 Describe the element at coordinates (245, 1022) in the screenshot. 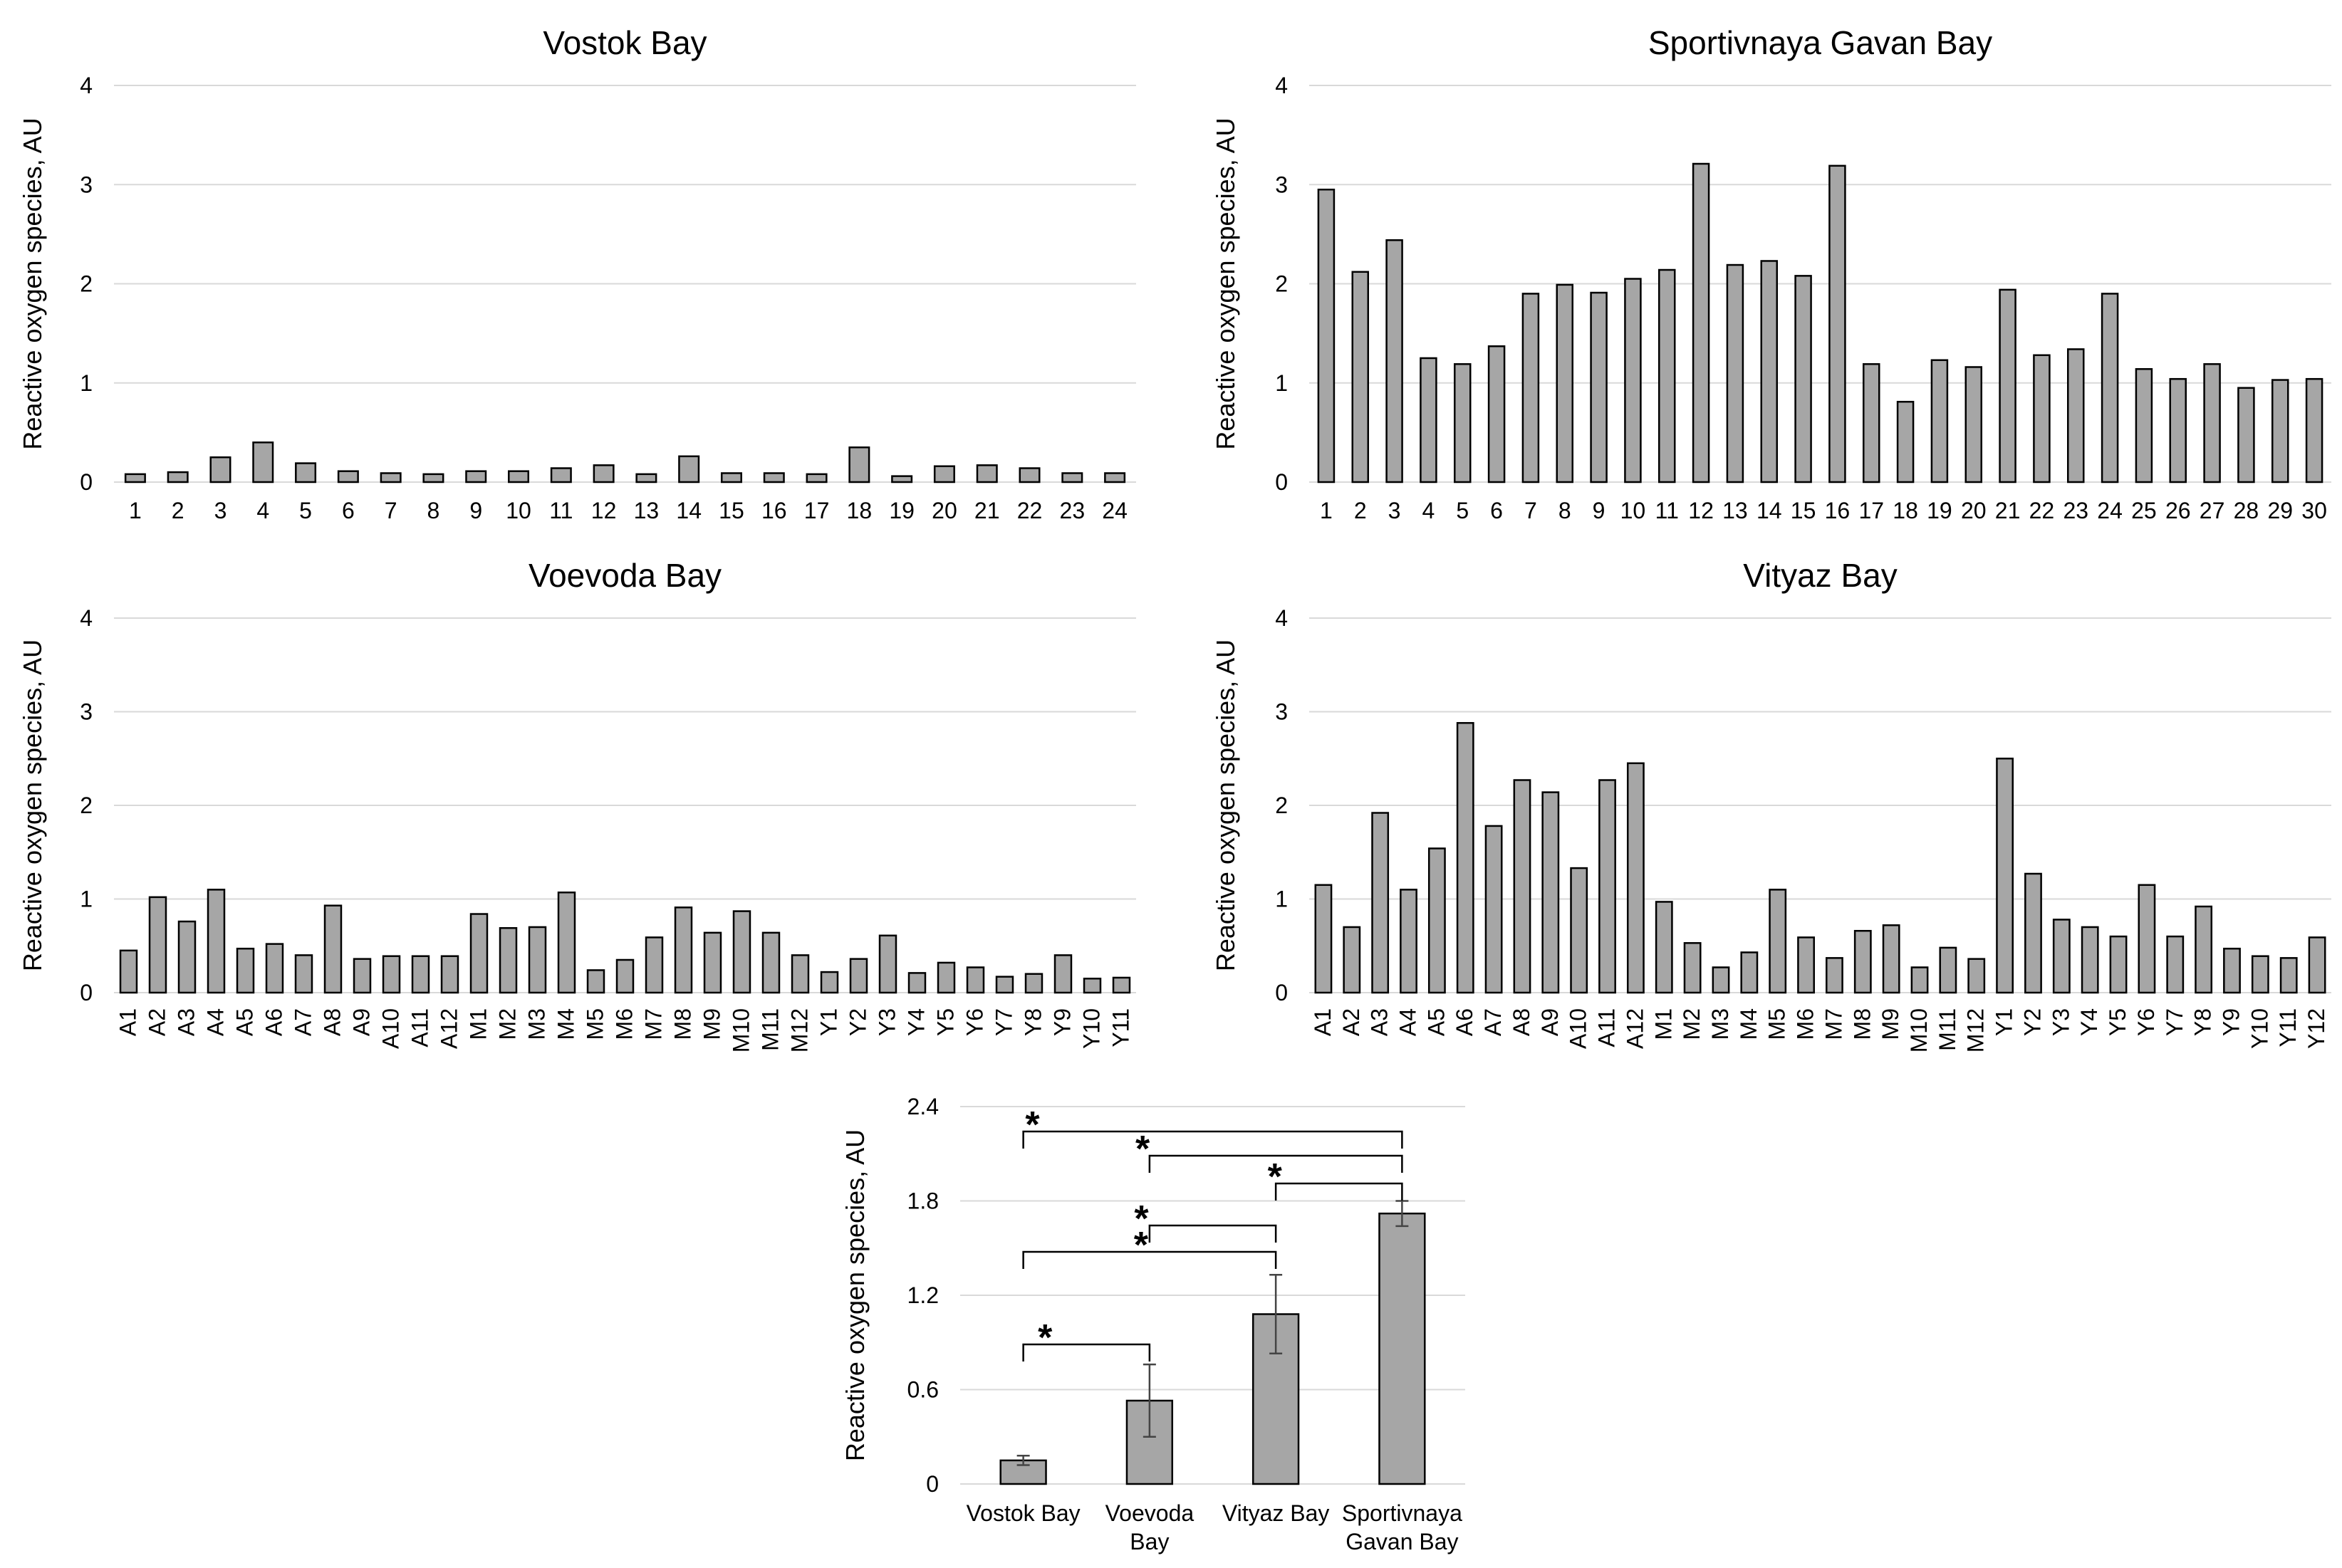

I see `x-tick-label: A5` at that location.